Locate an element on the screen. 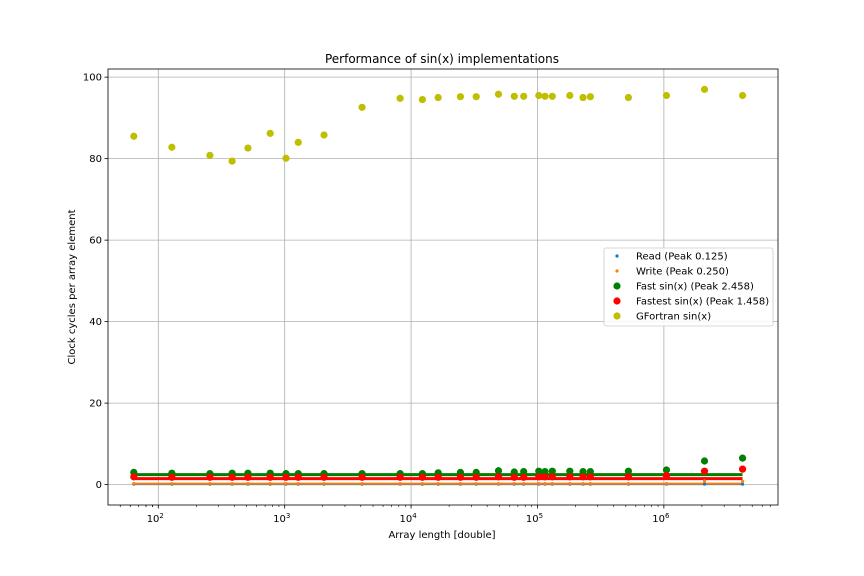  x-axis-label: Array length [double] is located at coordinates (441, 535).